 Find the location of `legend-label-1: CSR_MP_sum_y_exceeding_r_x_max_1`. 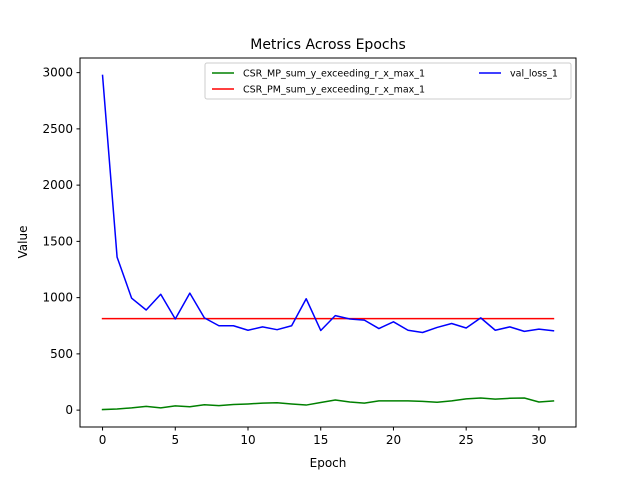

legend-label-1: CSR_MP_sum_y_exceeding_r_x_max_1 is located at coordinates (334, 74).